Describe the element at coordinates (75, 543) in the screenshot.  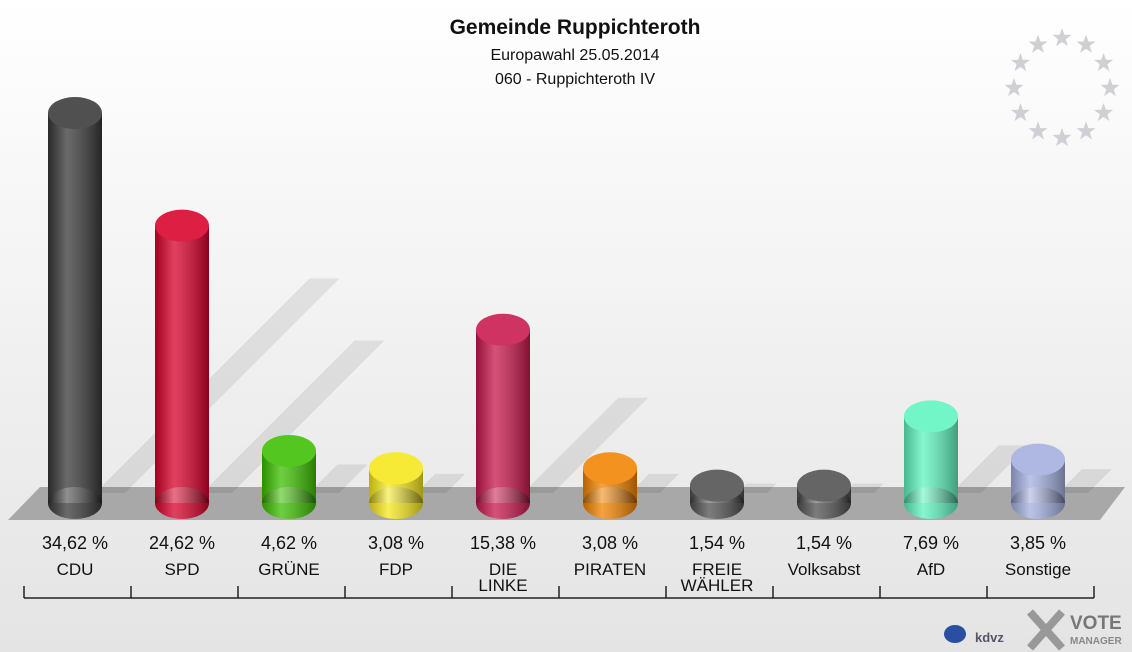
I see `value-label: 34,62 %` at that location.